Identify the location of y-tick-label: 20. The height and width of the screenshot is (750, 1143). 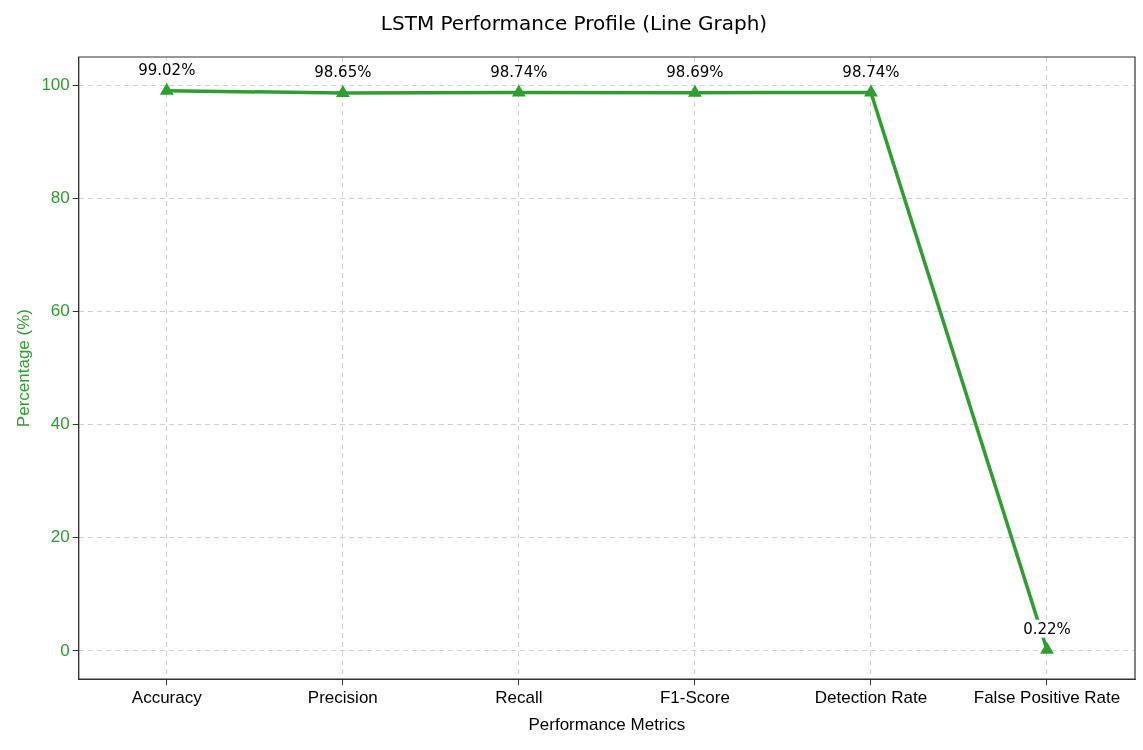
(60, 537).